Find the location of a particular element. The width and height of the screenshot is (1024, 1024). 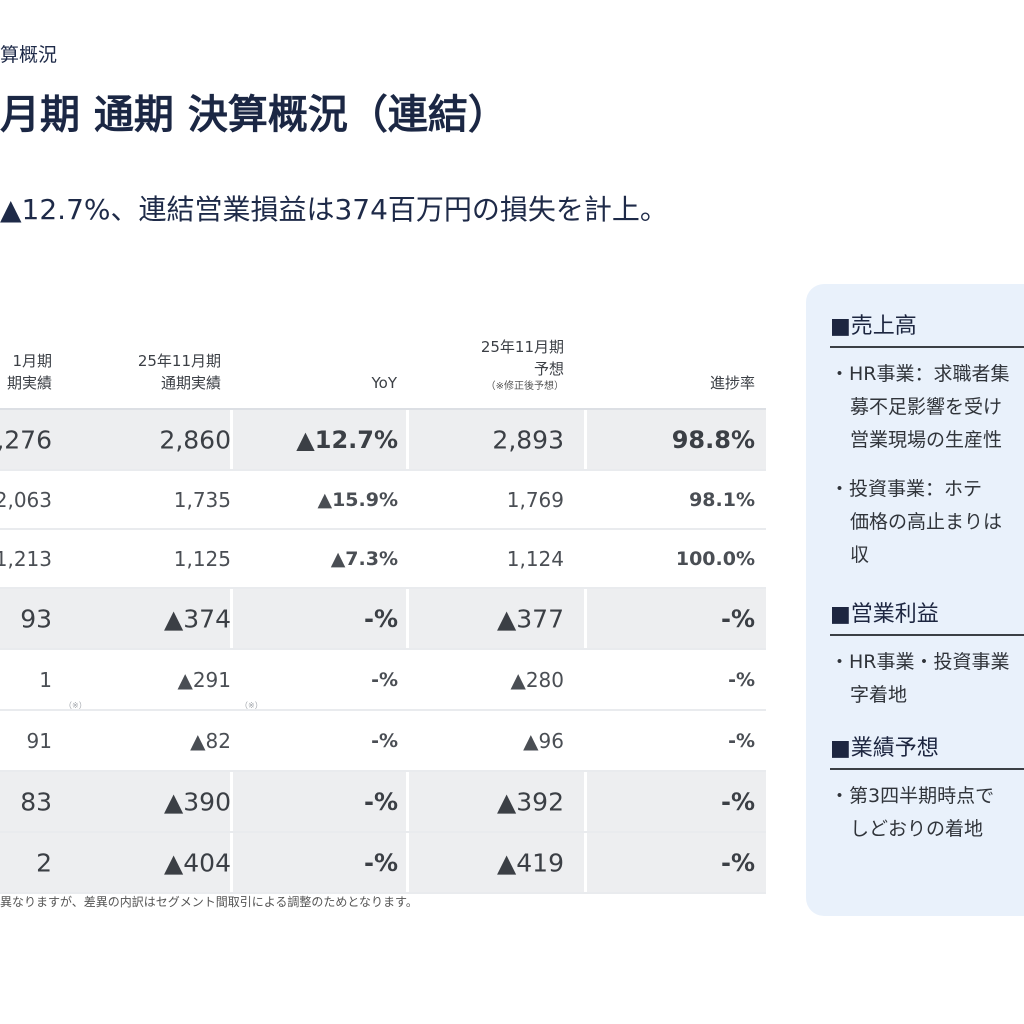

col-yoy: YoY is located at coordinates (384, 383).